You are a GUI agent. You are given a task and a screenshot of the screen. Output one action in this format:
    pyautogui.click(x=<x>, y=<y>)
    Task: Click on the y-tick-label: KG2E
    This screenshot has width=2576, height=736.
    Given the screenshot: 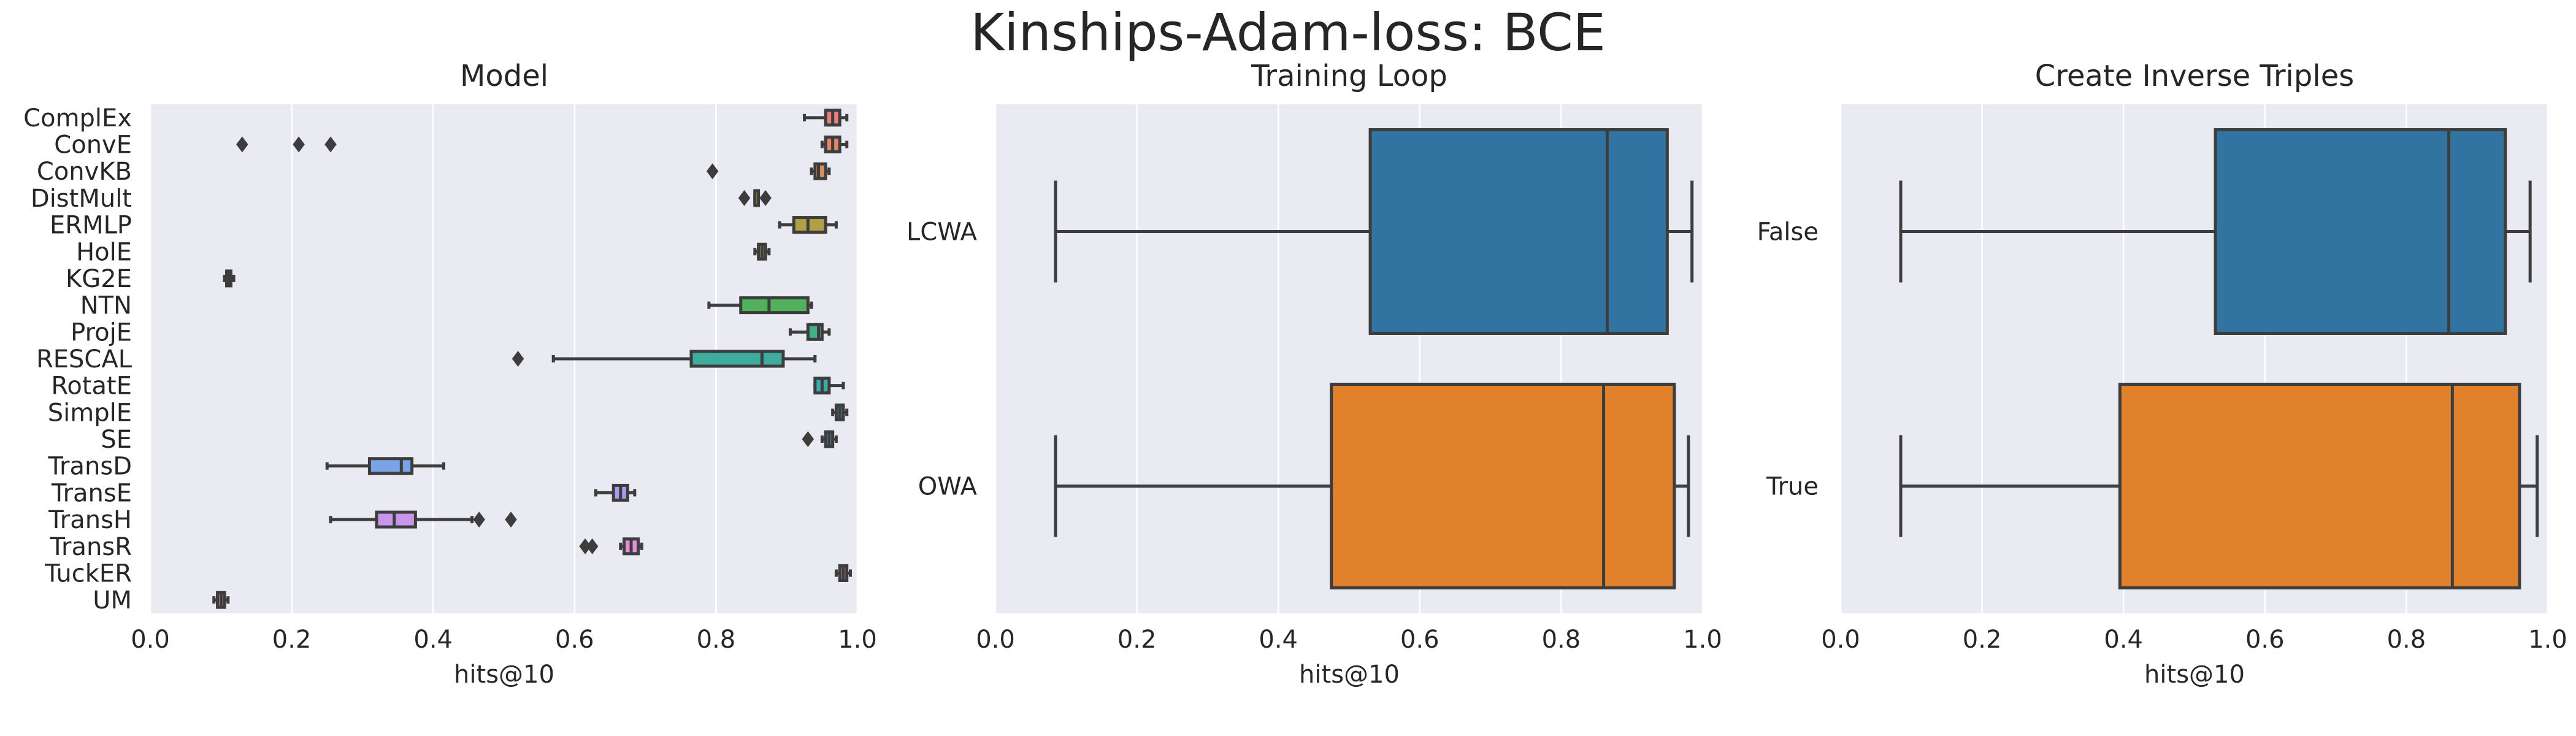 What is the action you would take?
    pyautogui.click(x=99, y=279)
    